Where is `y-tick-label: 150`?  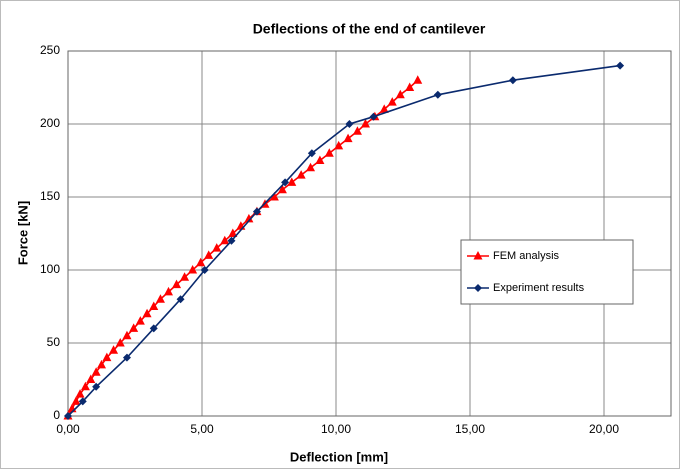
y-tick-label: 150 is located at coordinates (50, 196).